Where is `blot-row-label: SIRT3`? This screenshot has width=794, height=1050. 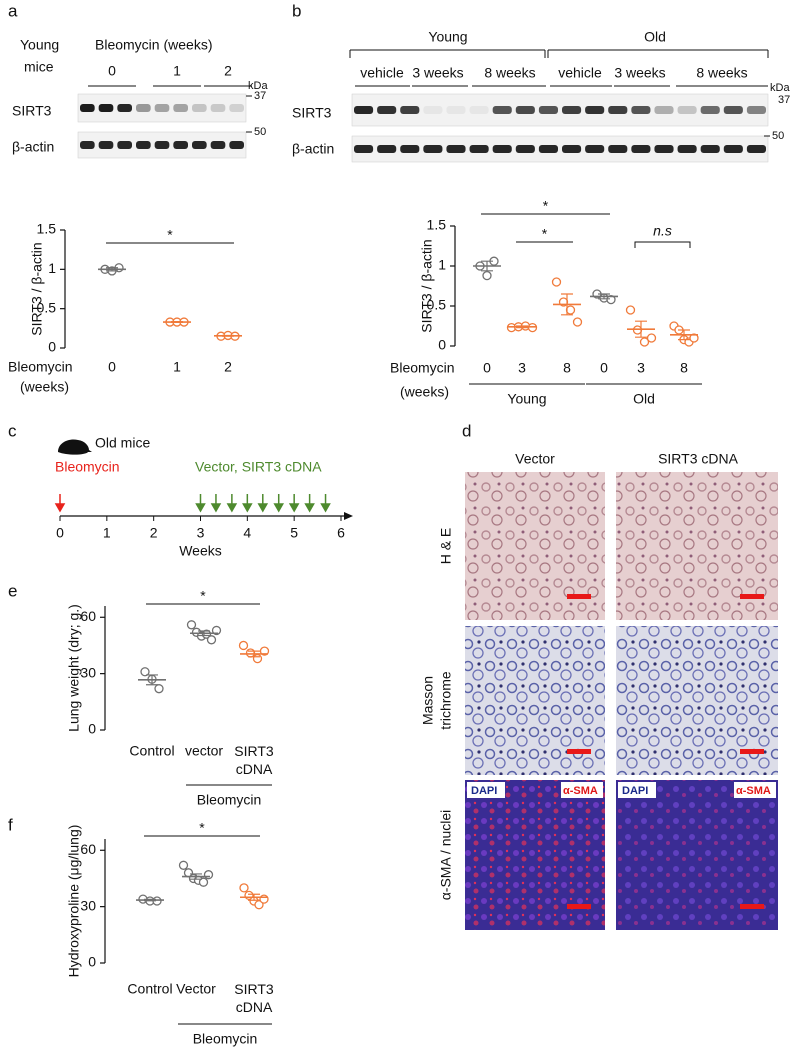 blot-row-label: SIRT3 is located at coordinates (32, 111).